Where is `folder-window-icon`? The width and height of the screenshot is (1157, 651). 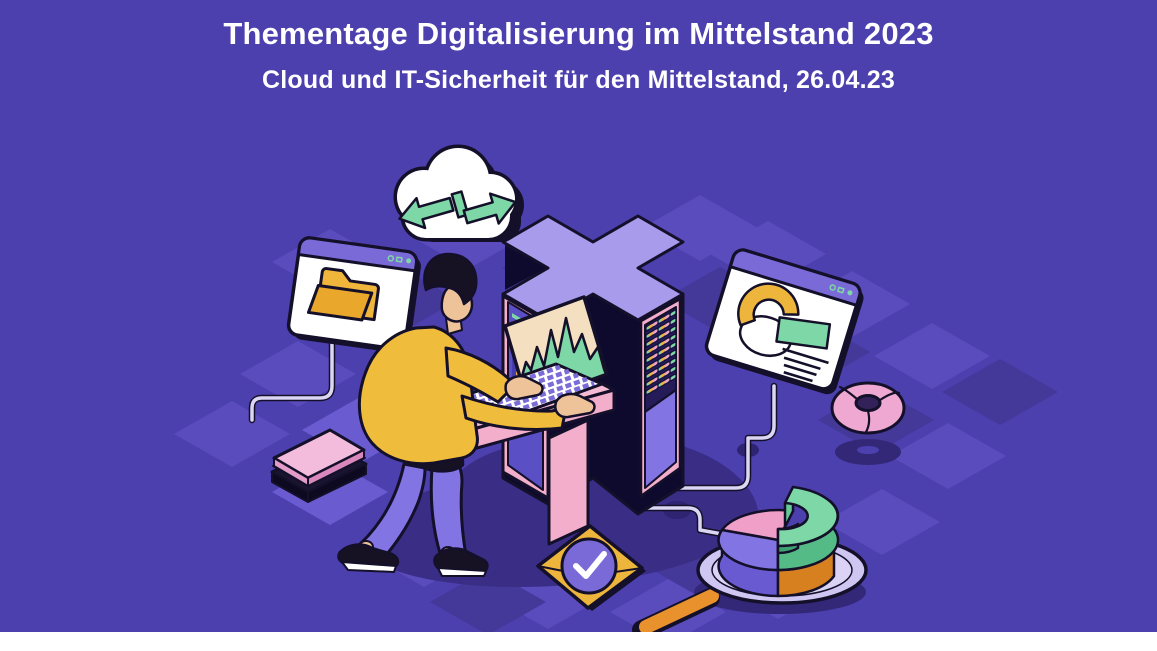 folder-window-icon is located at coordinates (353, 295).